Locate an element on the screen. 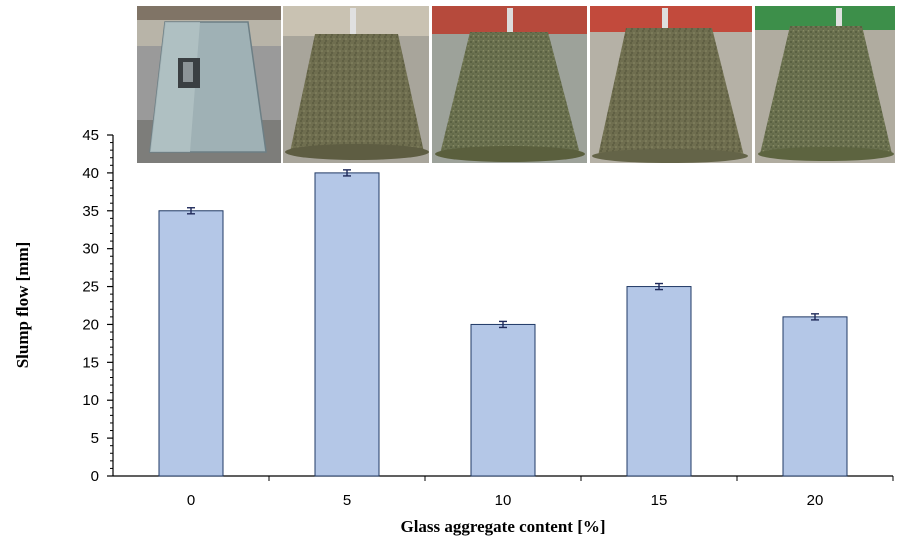 The image size is (898, 540). slump-sample-10-photo is located at coordinates (509, 84).